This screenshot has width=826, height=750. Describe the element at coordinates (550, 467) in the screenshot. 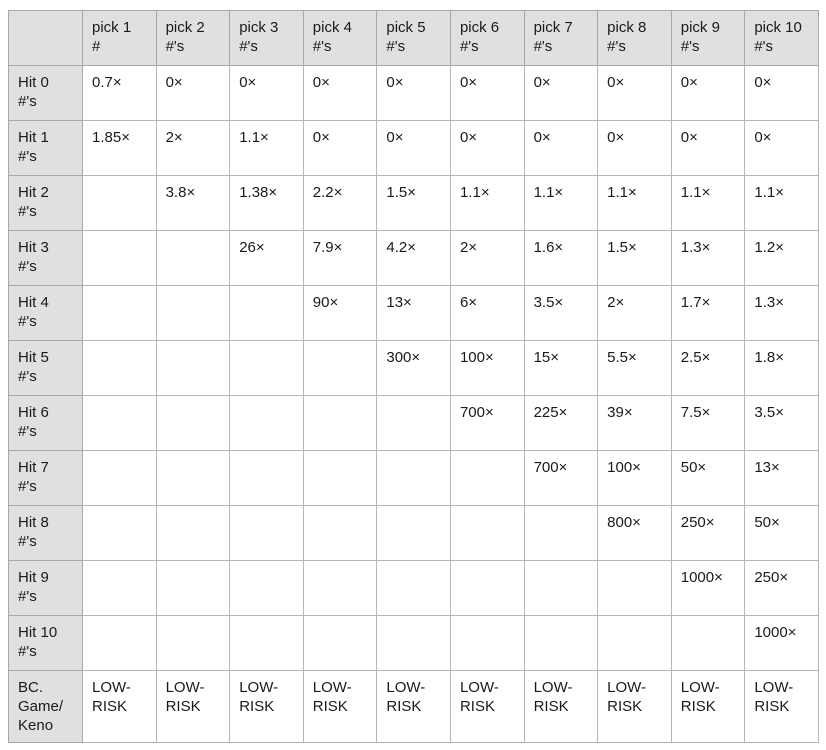

I see `payout-multiplier: 700×` at that location.